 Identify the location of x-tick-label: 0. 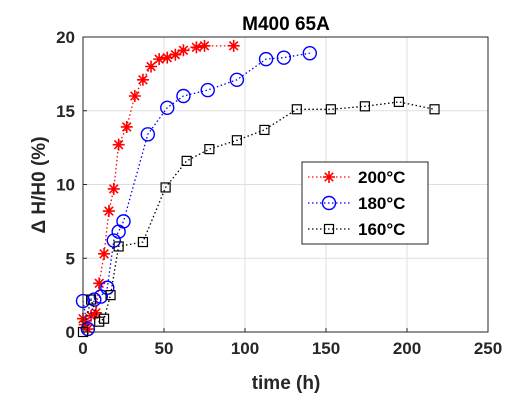
(82, 348).